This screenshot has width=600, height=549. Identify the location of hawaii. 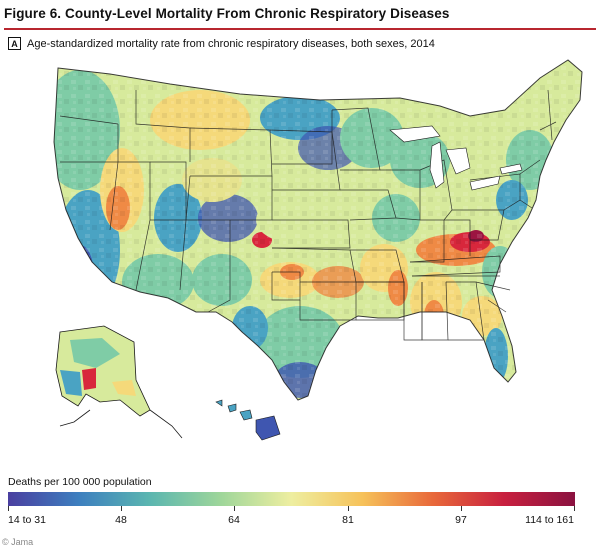
(248, 420).